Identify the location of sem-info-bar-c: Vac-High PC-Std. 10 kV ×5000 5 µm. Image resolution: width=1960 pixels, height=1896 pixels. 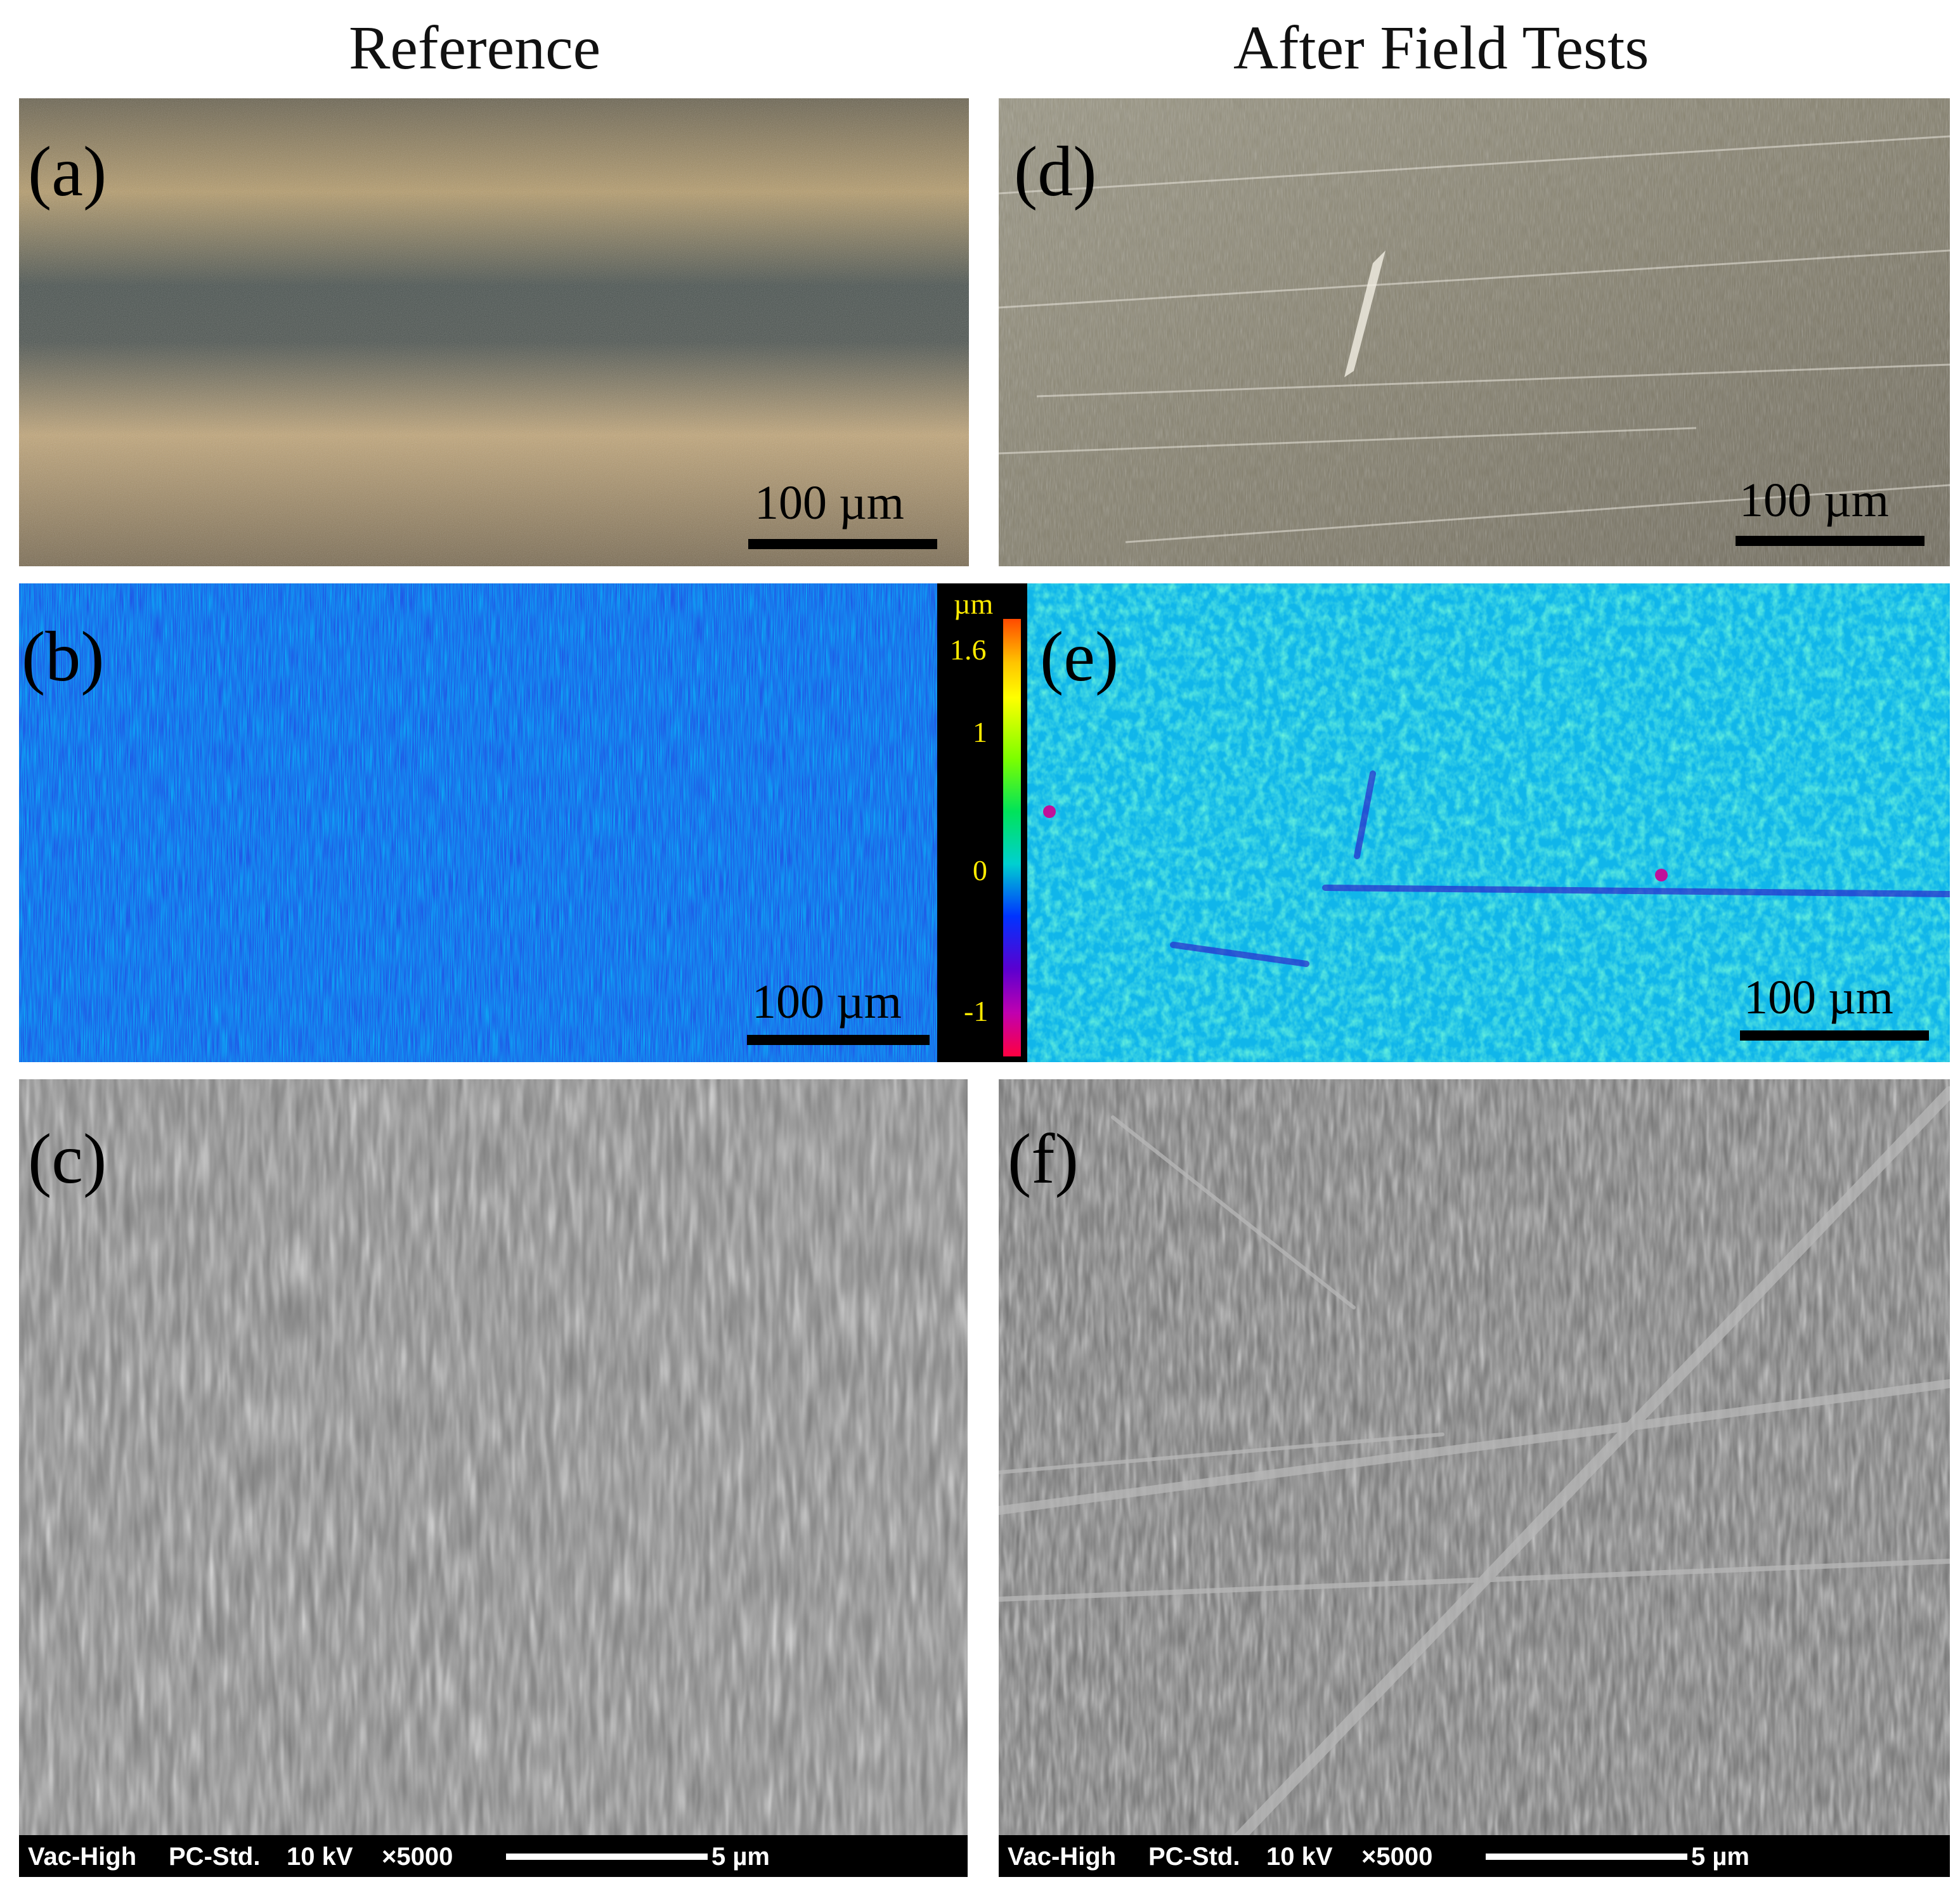
(493, 1856).